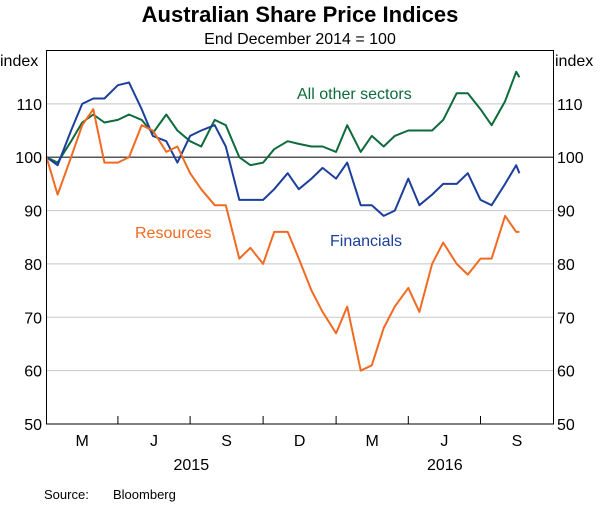 The image size is (600, 510). I want to click on chart-title: Australian Share Price Indices, so click(300, 14).